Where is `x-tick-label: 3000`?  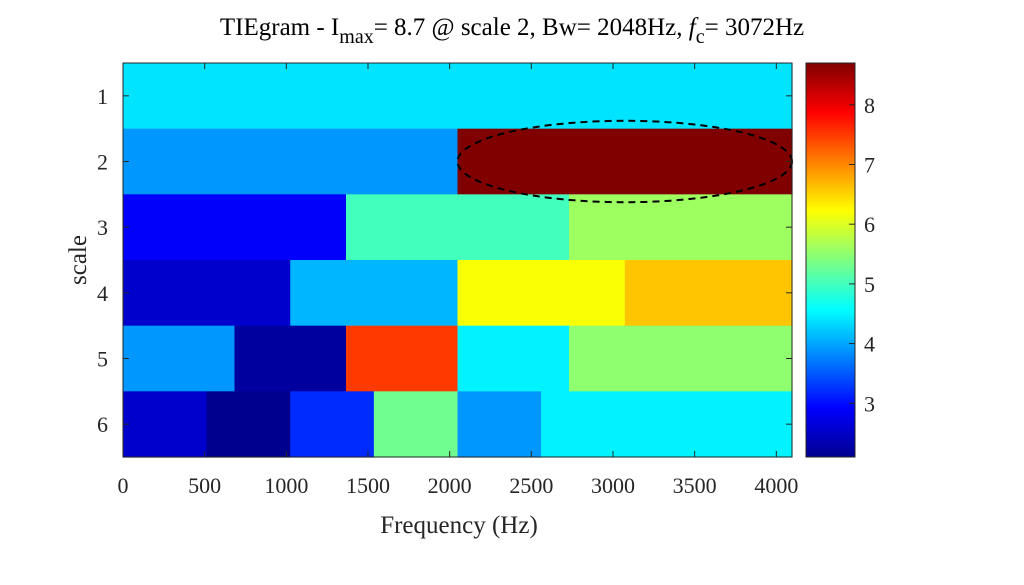
x-tick-label: 3000 is located at coordinates (613, 485).